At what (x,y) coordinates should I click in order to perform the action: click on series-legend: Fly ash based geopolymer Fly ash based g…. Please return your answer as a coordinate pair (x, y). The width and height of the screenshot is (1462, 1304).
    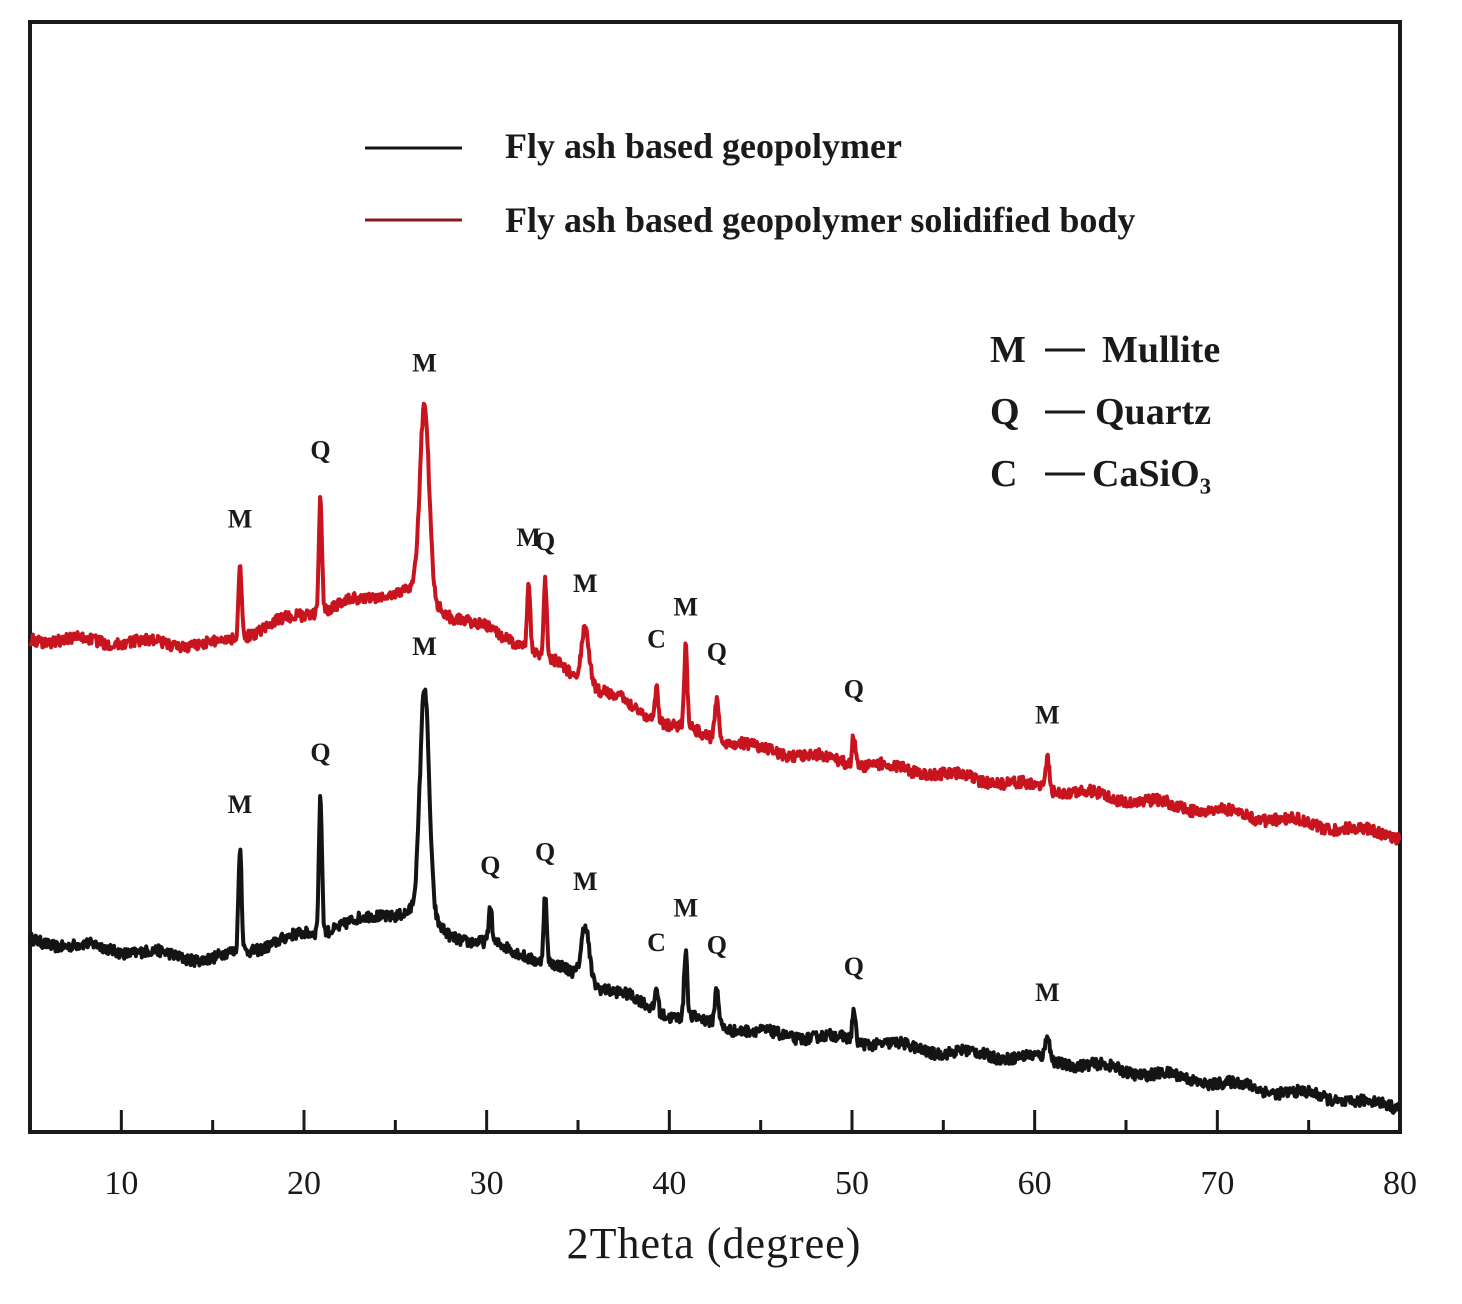
    Looking at the image, I should click on (750, 183).